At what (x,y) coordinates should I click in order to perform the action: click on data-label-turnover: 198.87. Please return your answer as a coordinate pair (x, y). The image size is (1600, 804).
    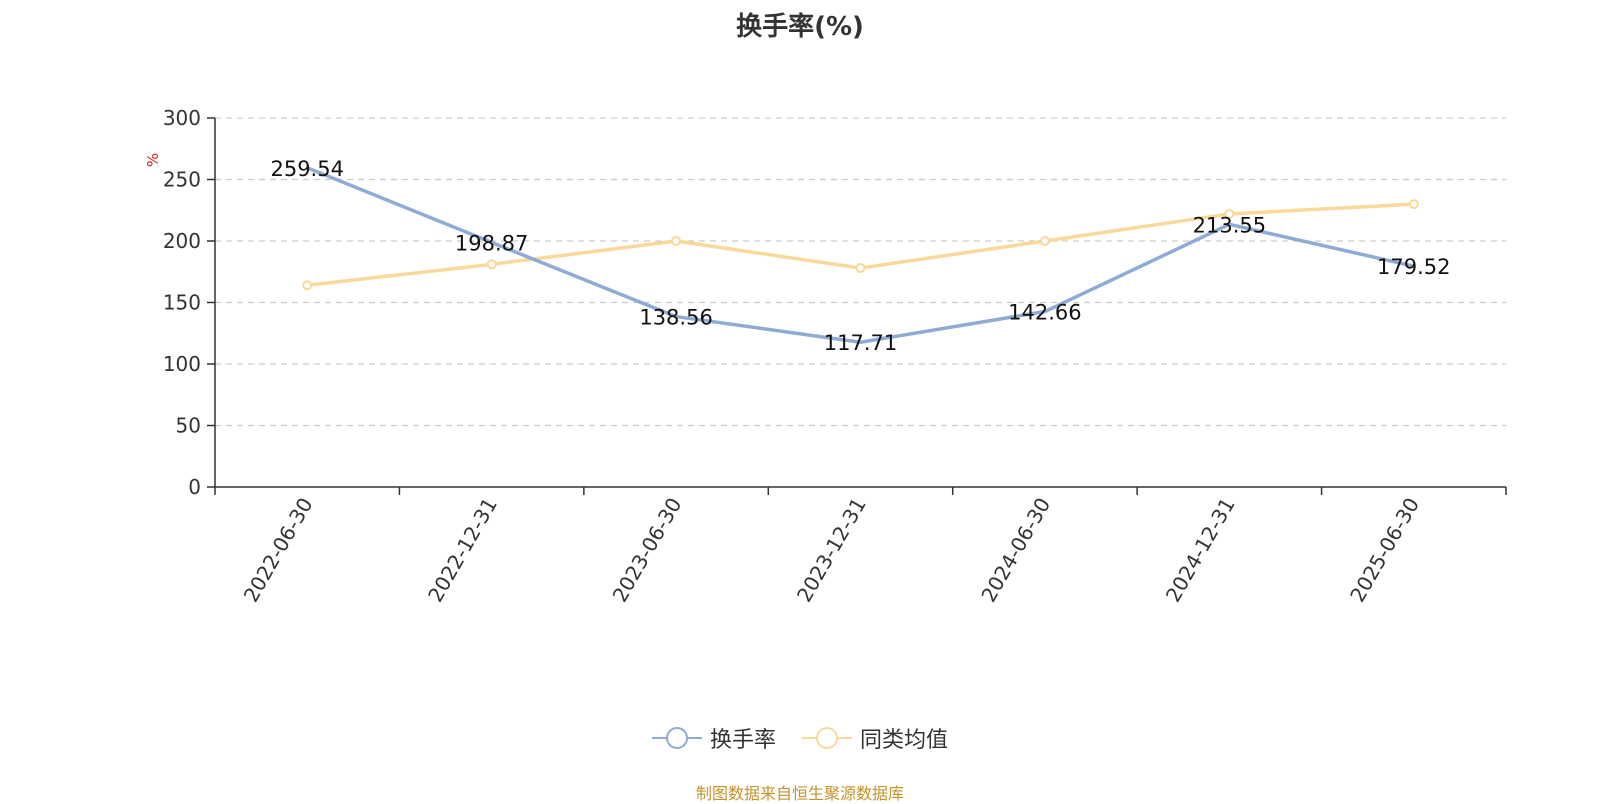
    Looking at the image, I should click on (491, 243).